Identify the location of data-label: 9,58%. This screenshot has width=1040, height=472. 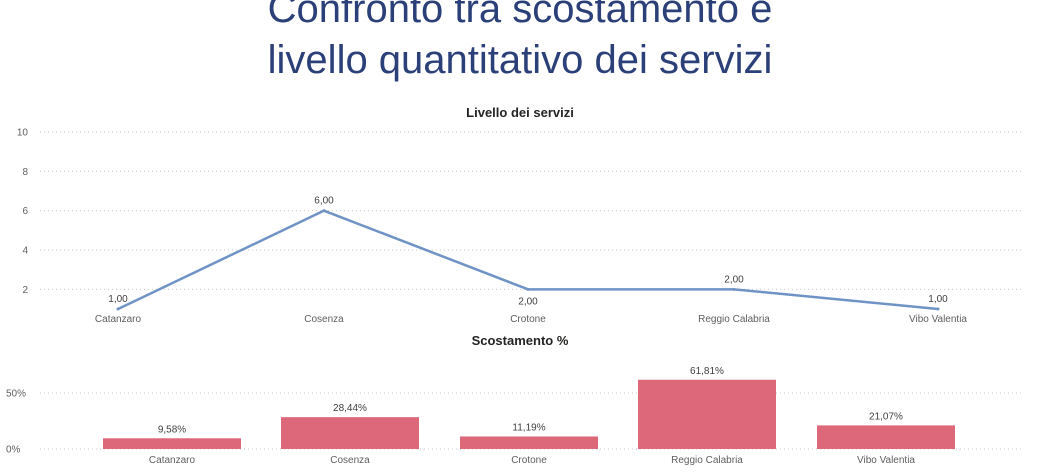
(172, 429).